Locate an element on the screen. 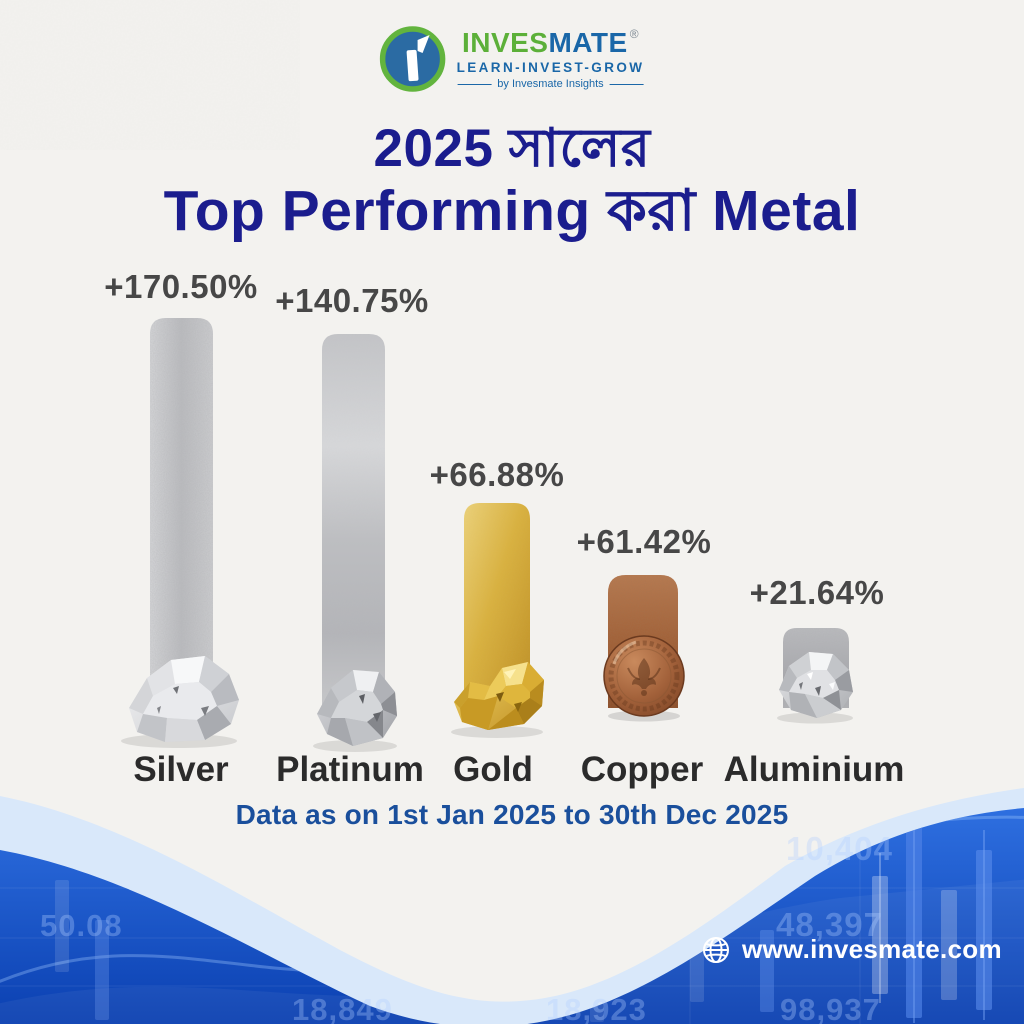 This screenshot has width=1024, height=1024. watermark-number: 18,849 is located at coordinates (342, 1008).